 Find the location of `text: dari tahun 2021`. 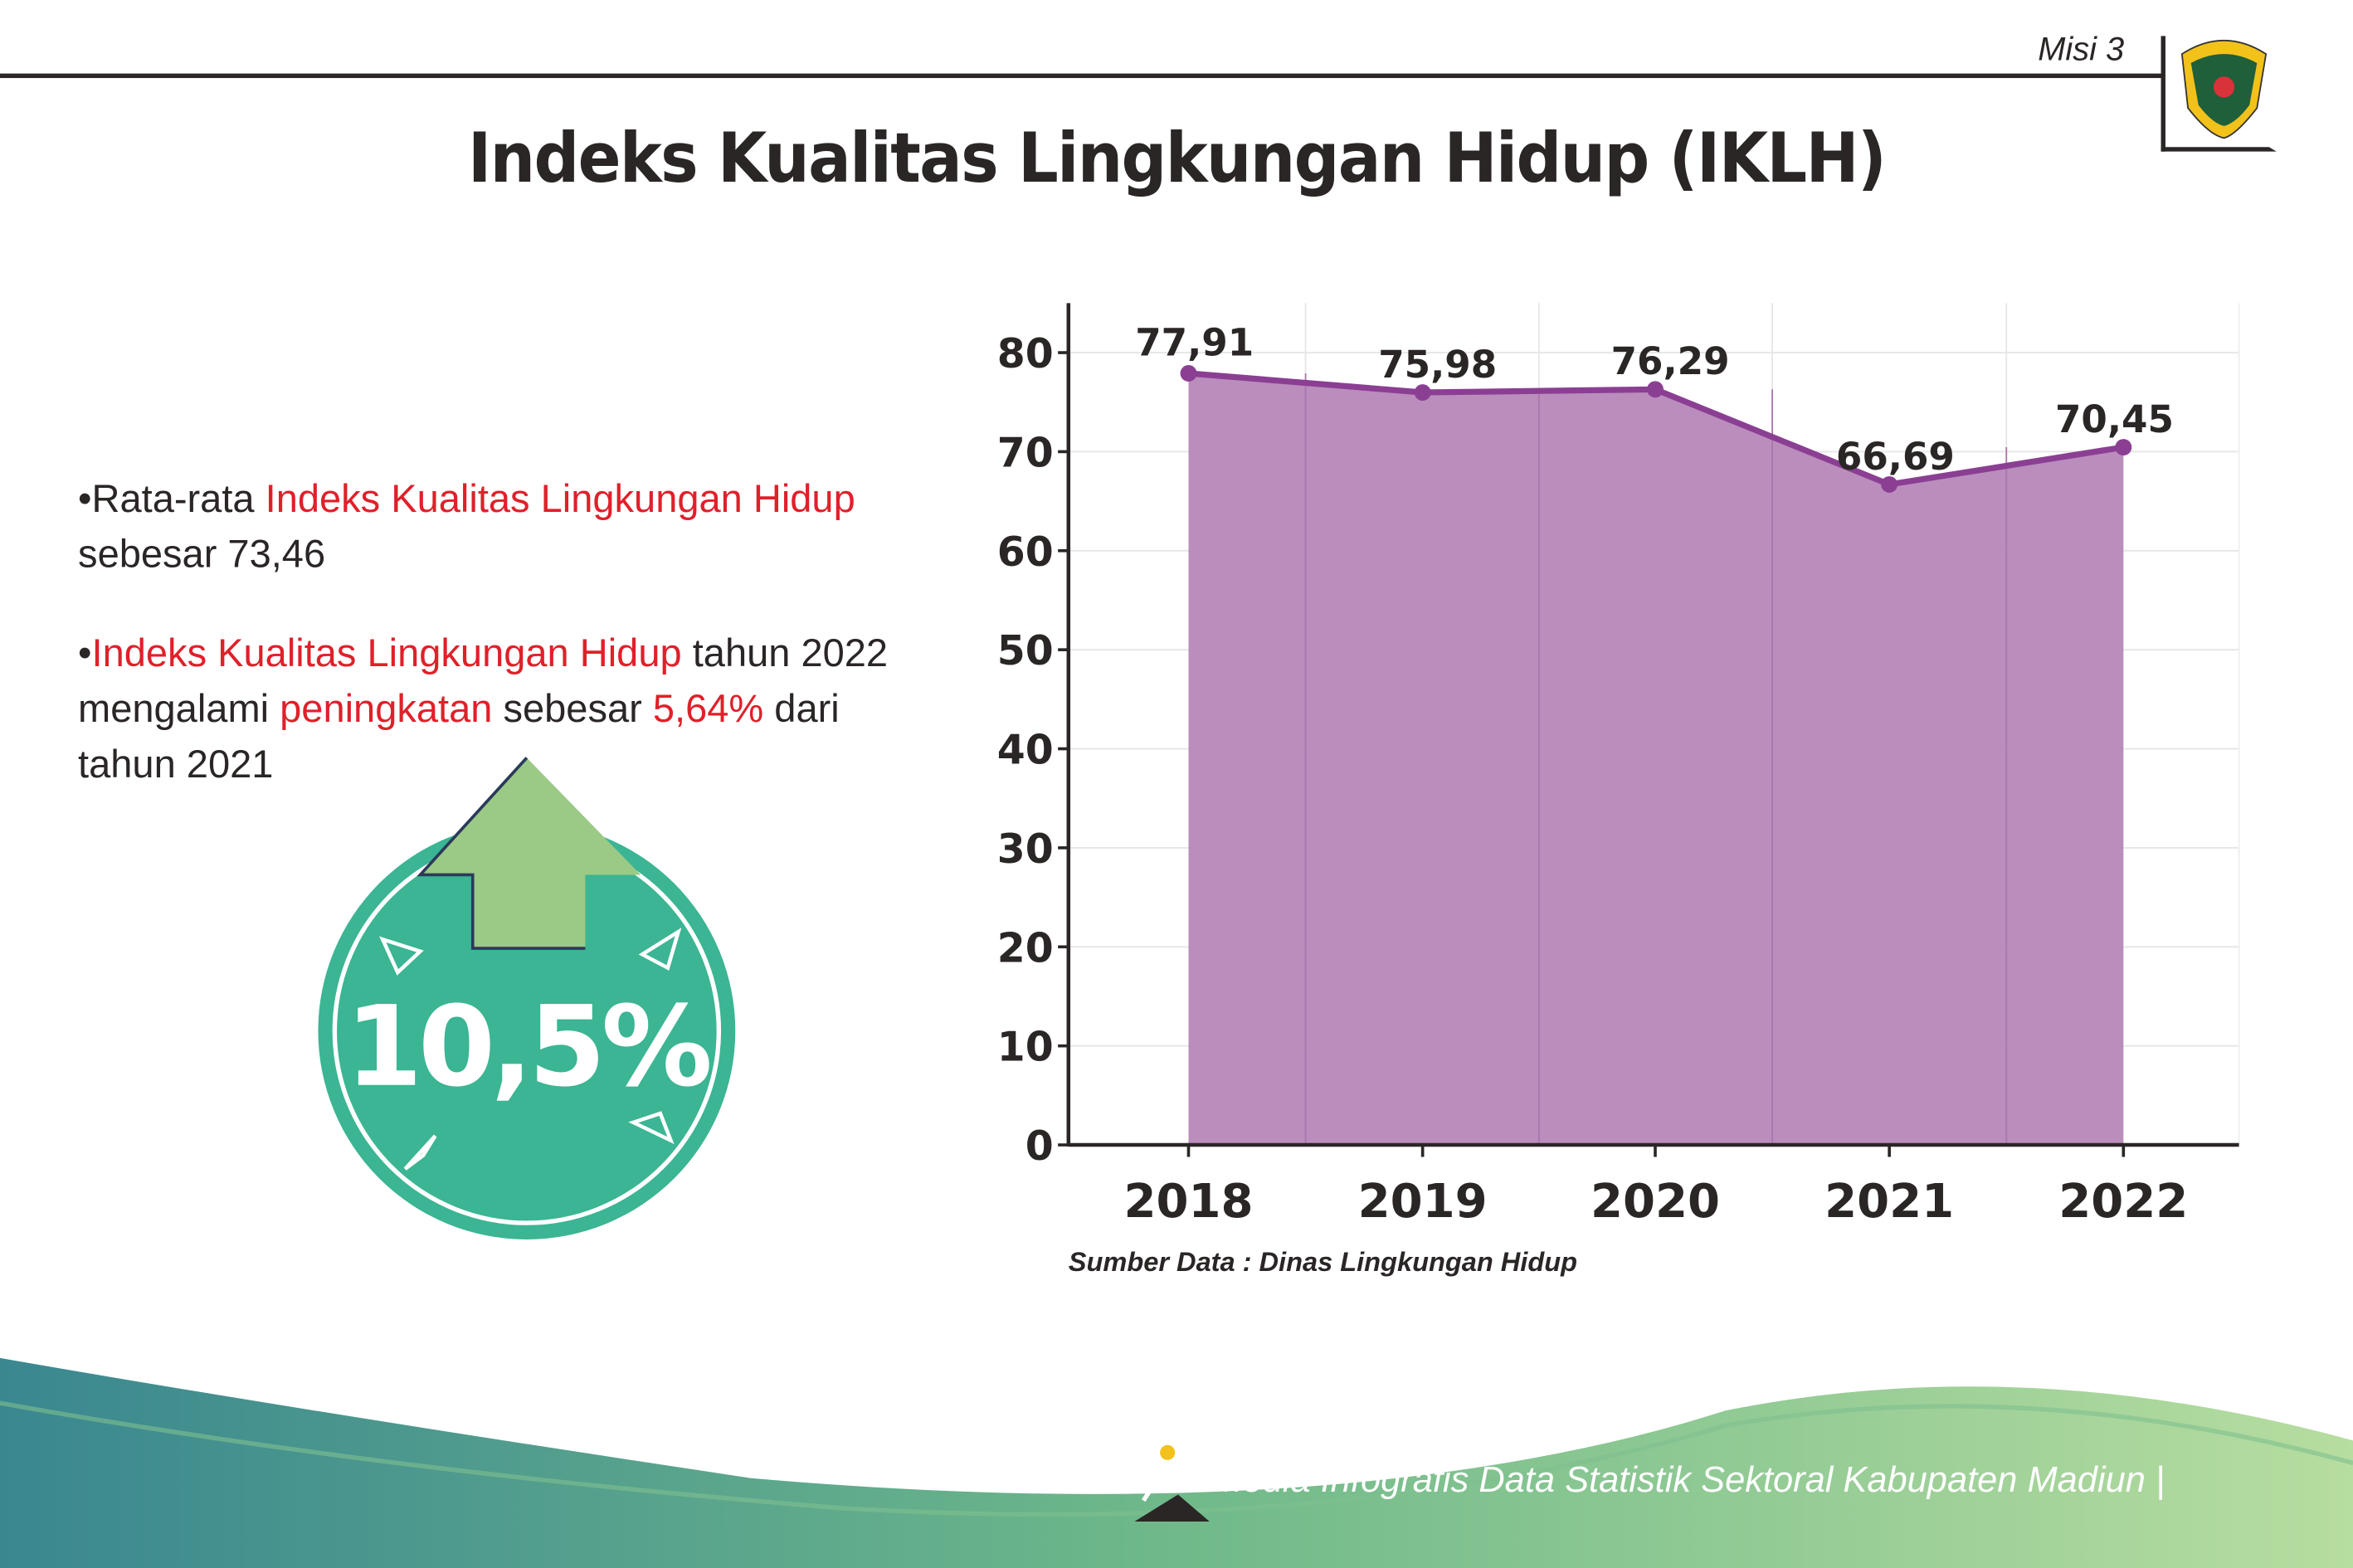

text: dari tahun 2021 is located at coordinates (459, 735).